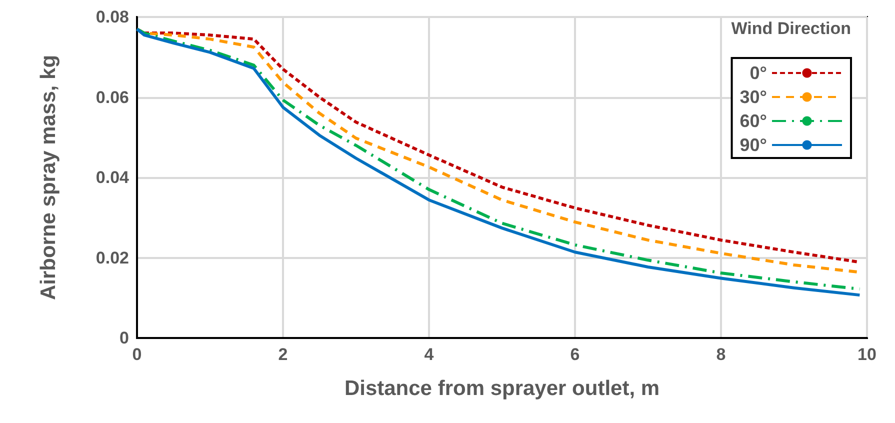 The width and height of the screenshot is (895, 423). I want to click on y-tick-label: 0.02, so click(112, 258).